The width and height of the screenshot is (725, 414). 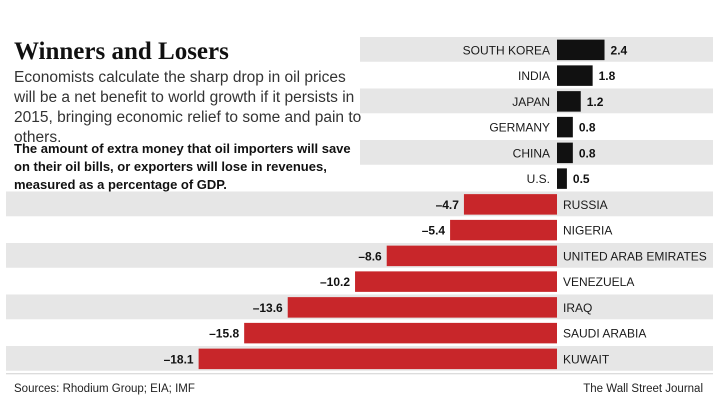 I want to click on value-label-united-arab-emirates: –8.6, so click(x=370, y=256).